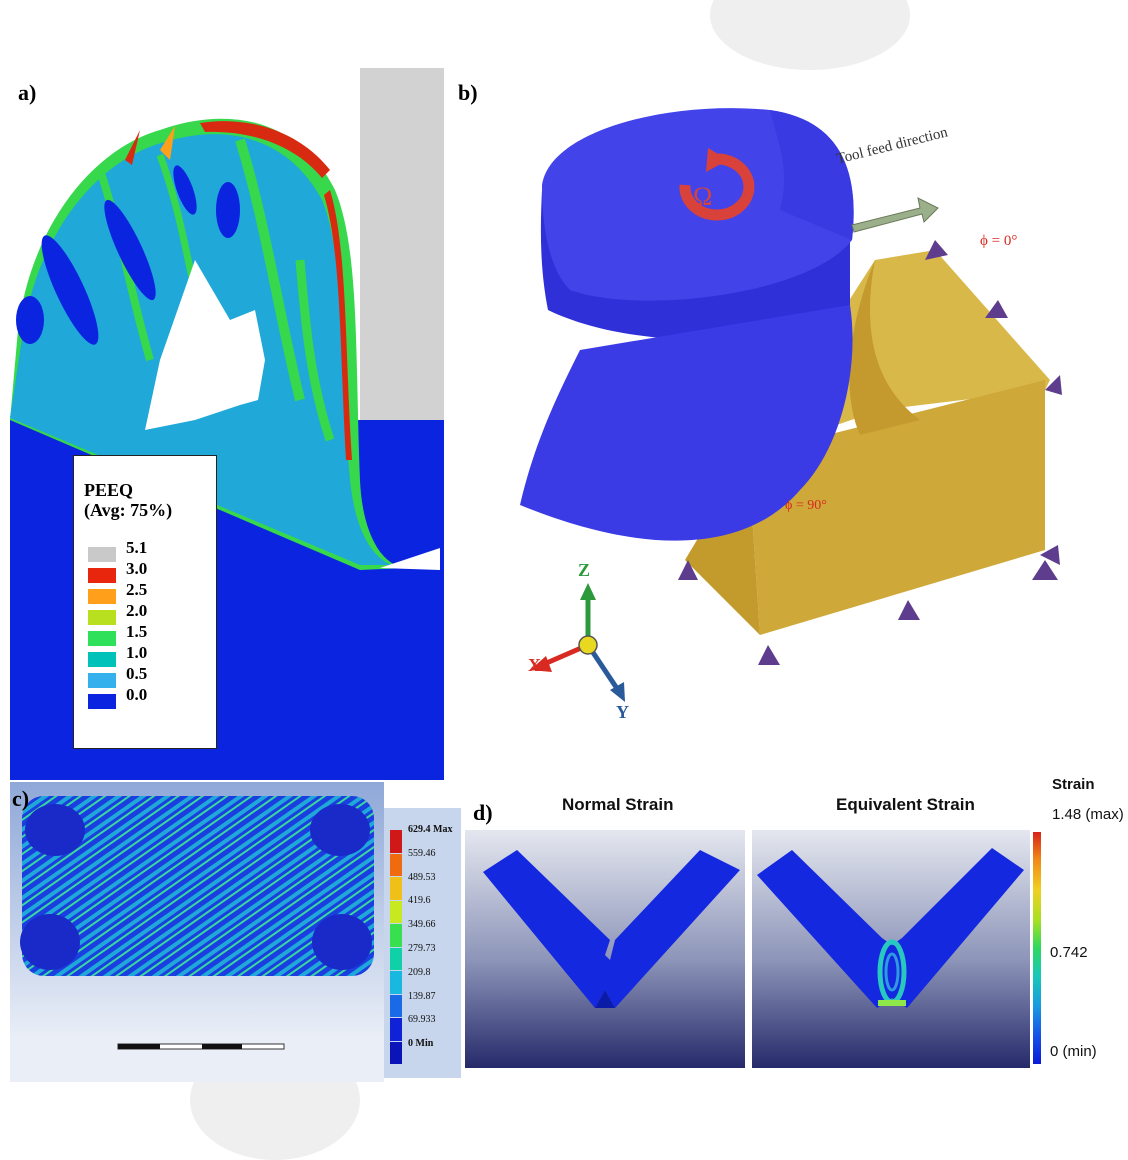 The height and width of the screenshot is (1160, 1128). I want to click on peeq-legend-level: 2.0, so click(137, 610).